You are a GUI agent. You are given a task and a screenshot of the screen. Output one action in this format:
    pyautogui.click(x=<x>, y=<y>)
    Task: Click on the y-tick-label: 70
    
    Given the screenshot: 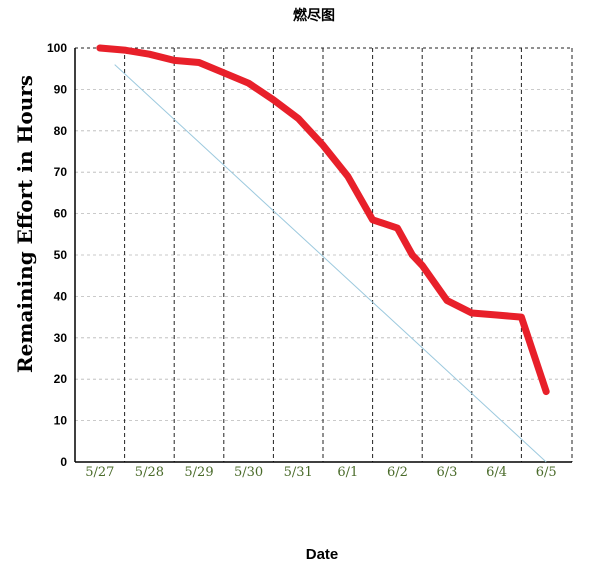 What is the action you would take?
    pyautogui.click(x=61, y=172)
    